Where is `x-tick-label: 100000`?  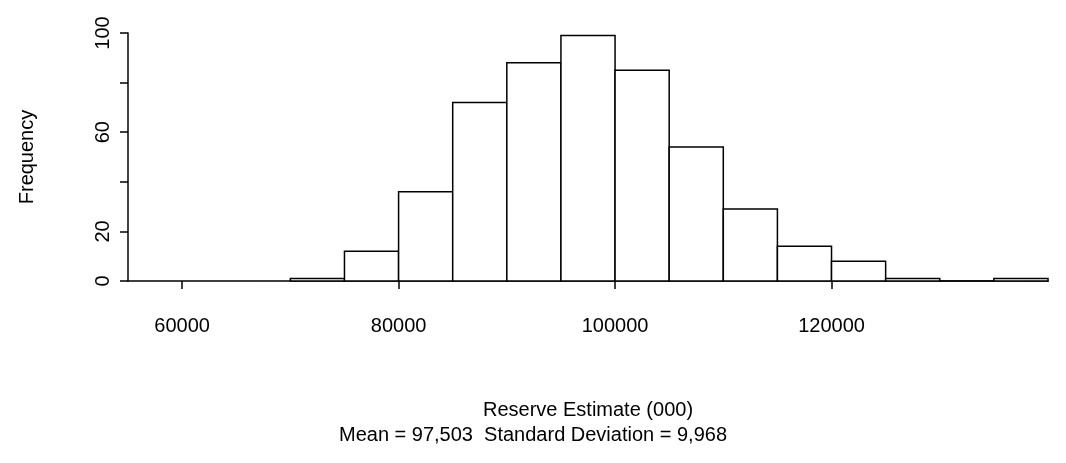
x-tick-label: 100000 is located at coordinates (615, 325).